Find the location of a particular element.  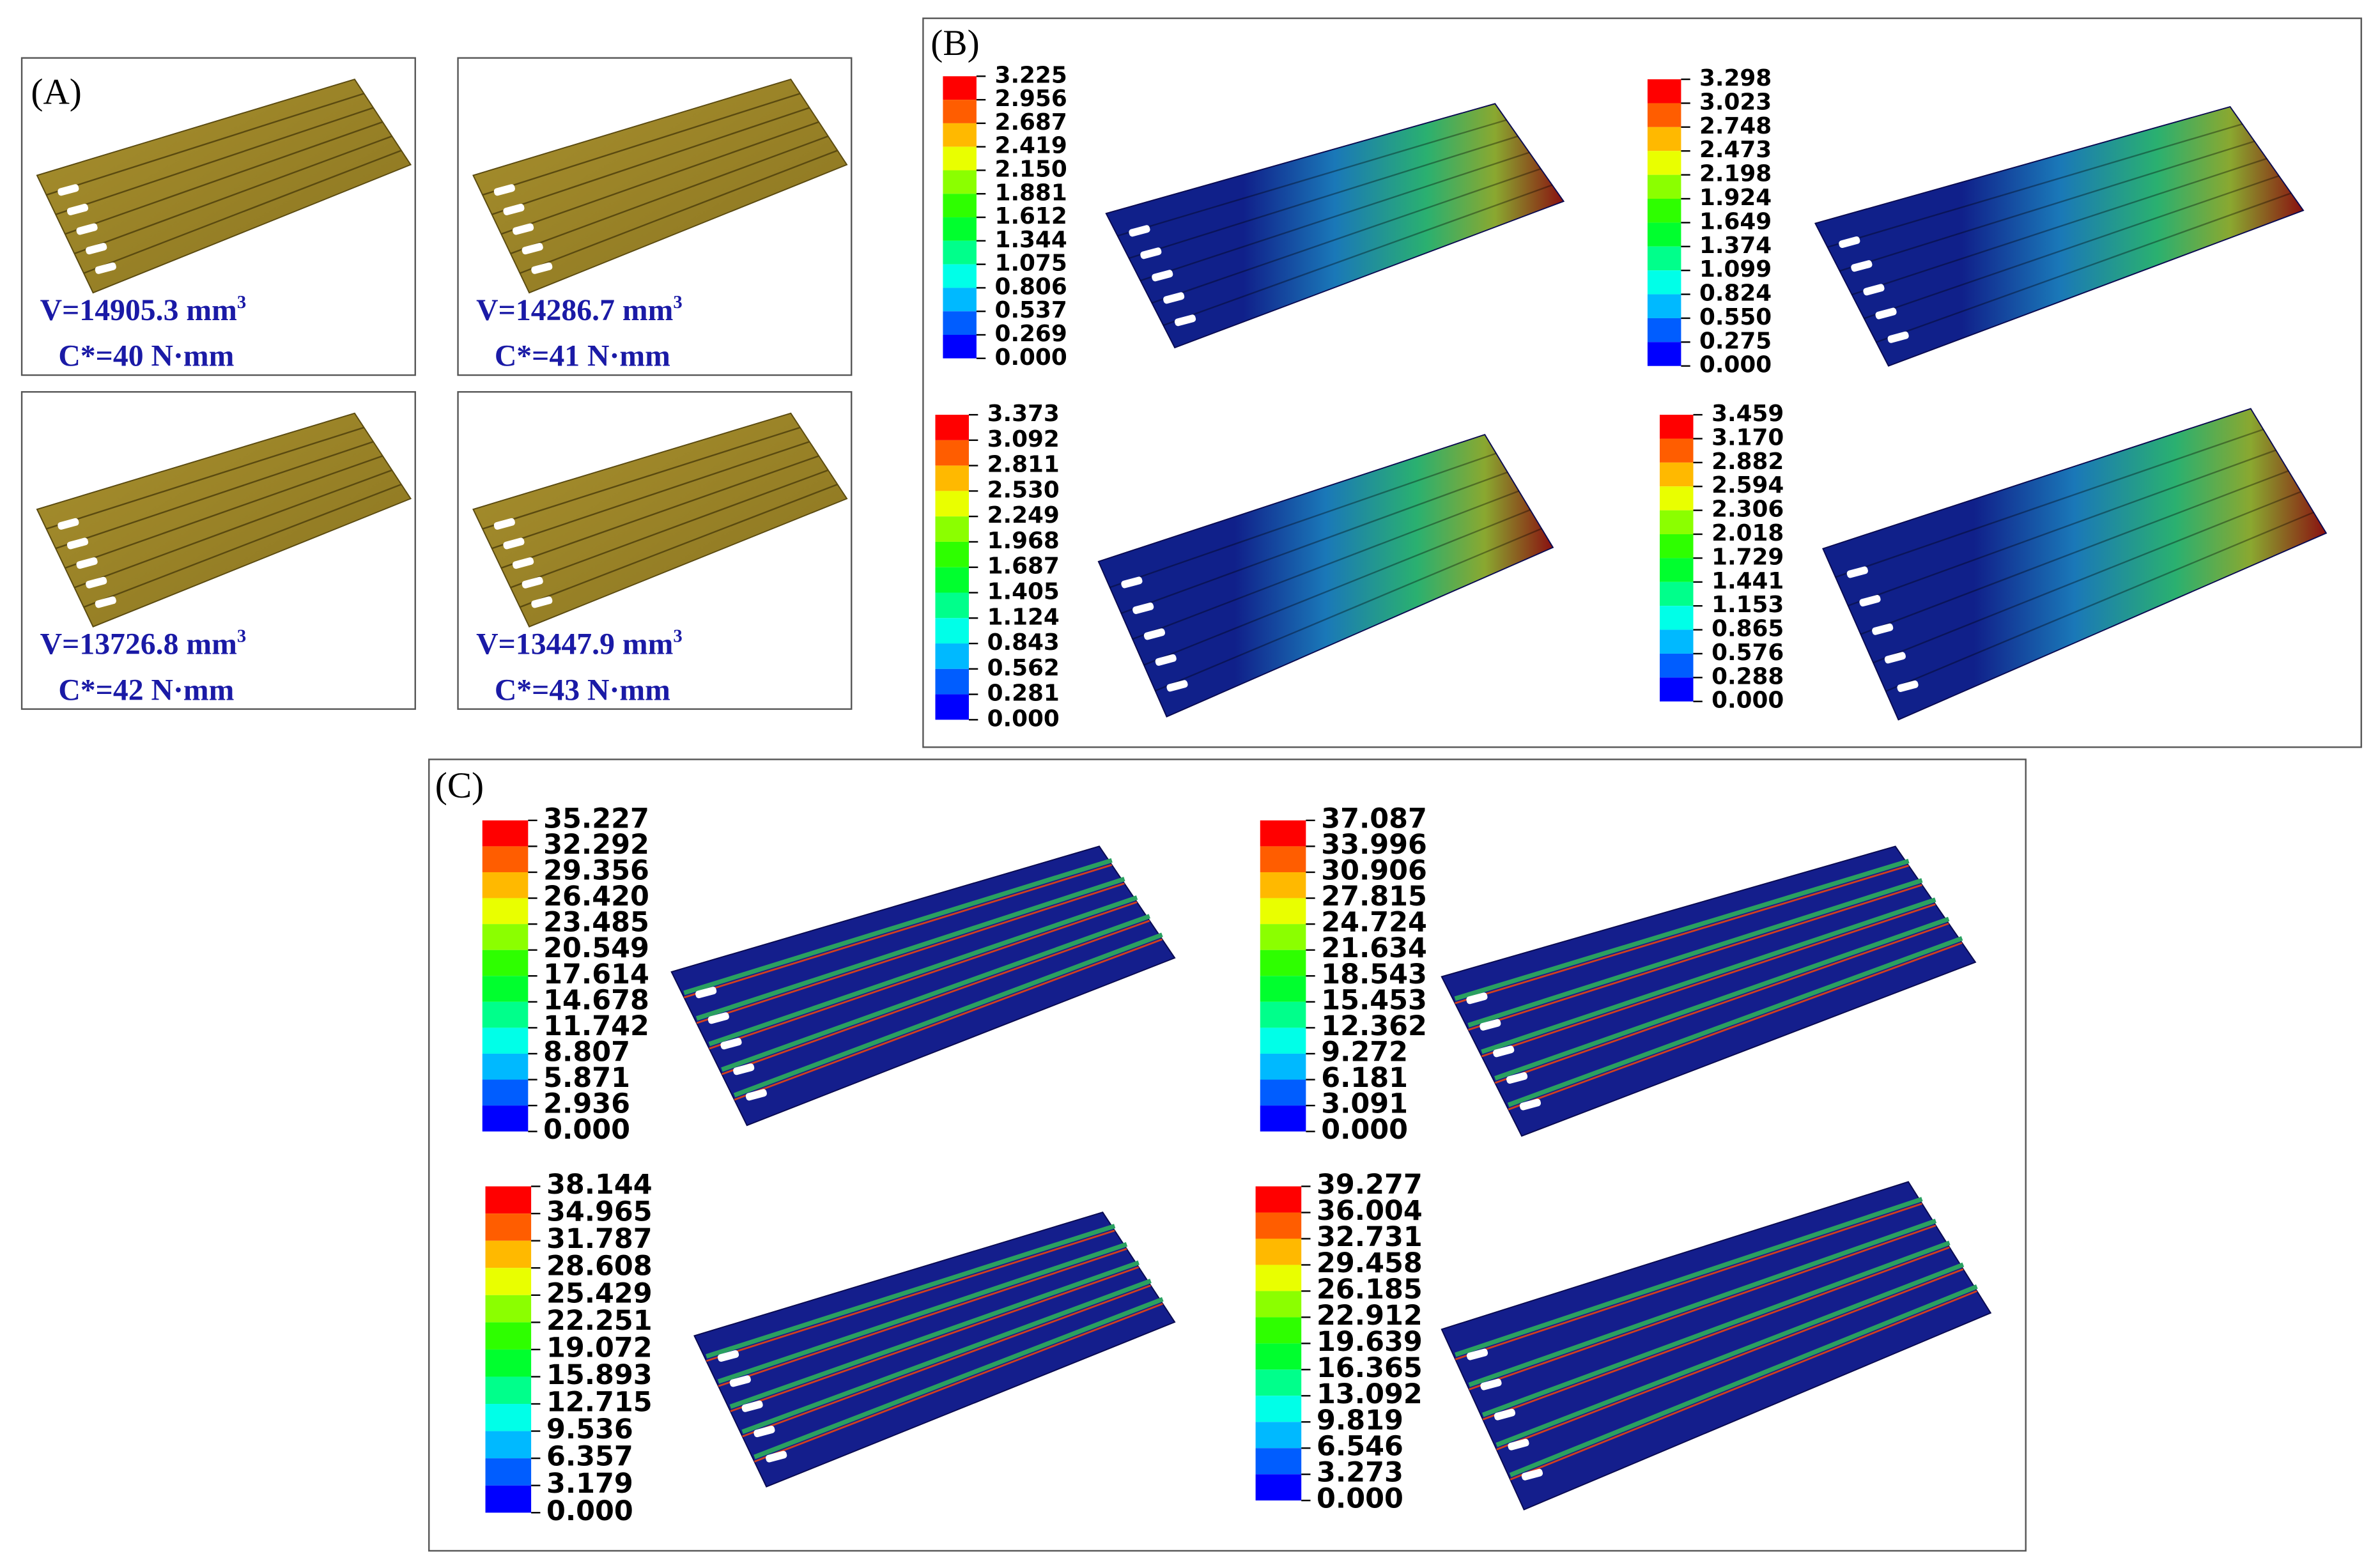

volume-caption: V=13447.9 mm3 is located at coordinates (579, 643).